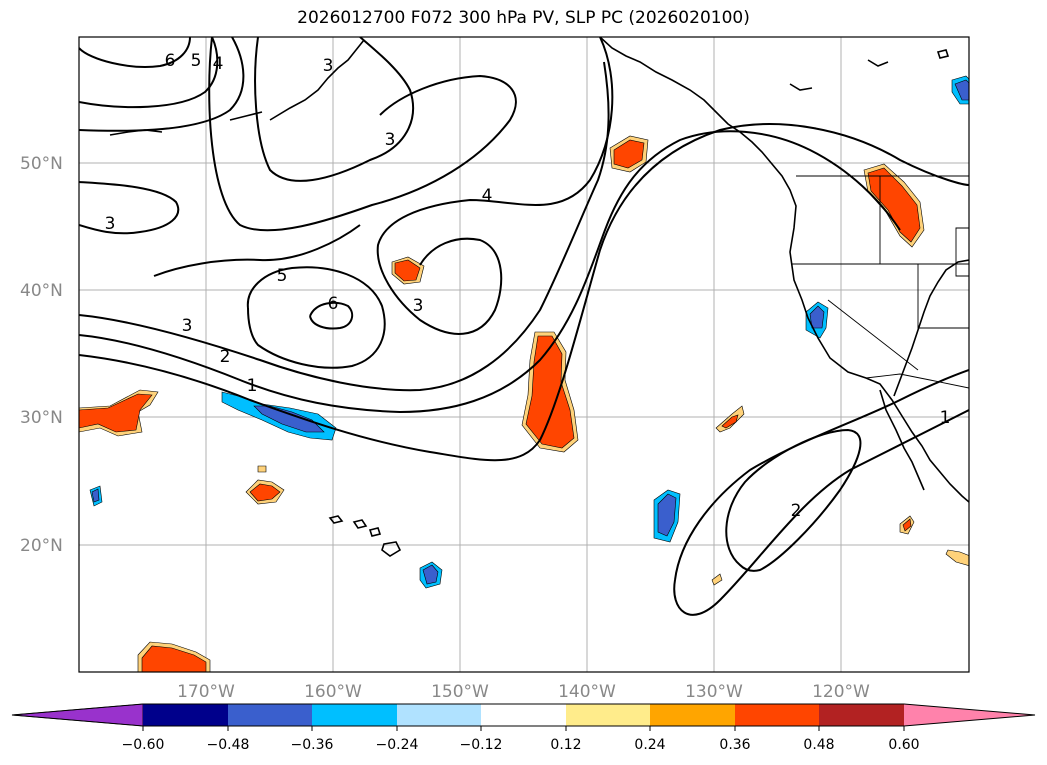 This screenshot has height=765, width=1047. Describe the element at coordinates (228, 745) in the screenshot. I see `colorbar-tick-label: −0.48` at that location.